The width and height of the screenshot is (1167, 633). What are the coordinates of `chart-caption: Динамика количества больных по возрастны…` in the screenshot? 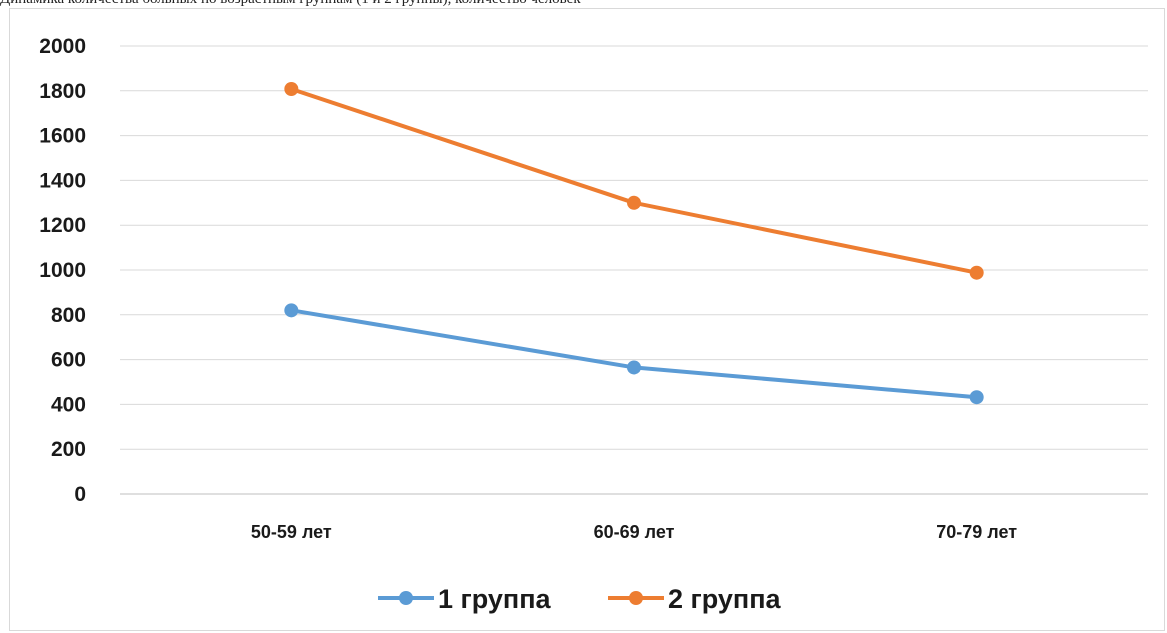 It's located at (583, 4).